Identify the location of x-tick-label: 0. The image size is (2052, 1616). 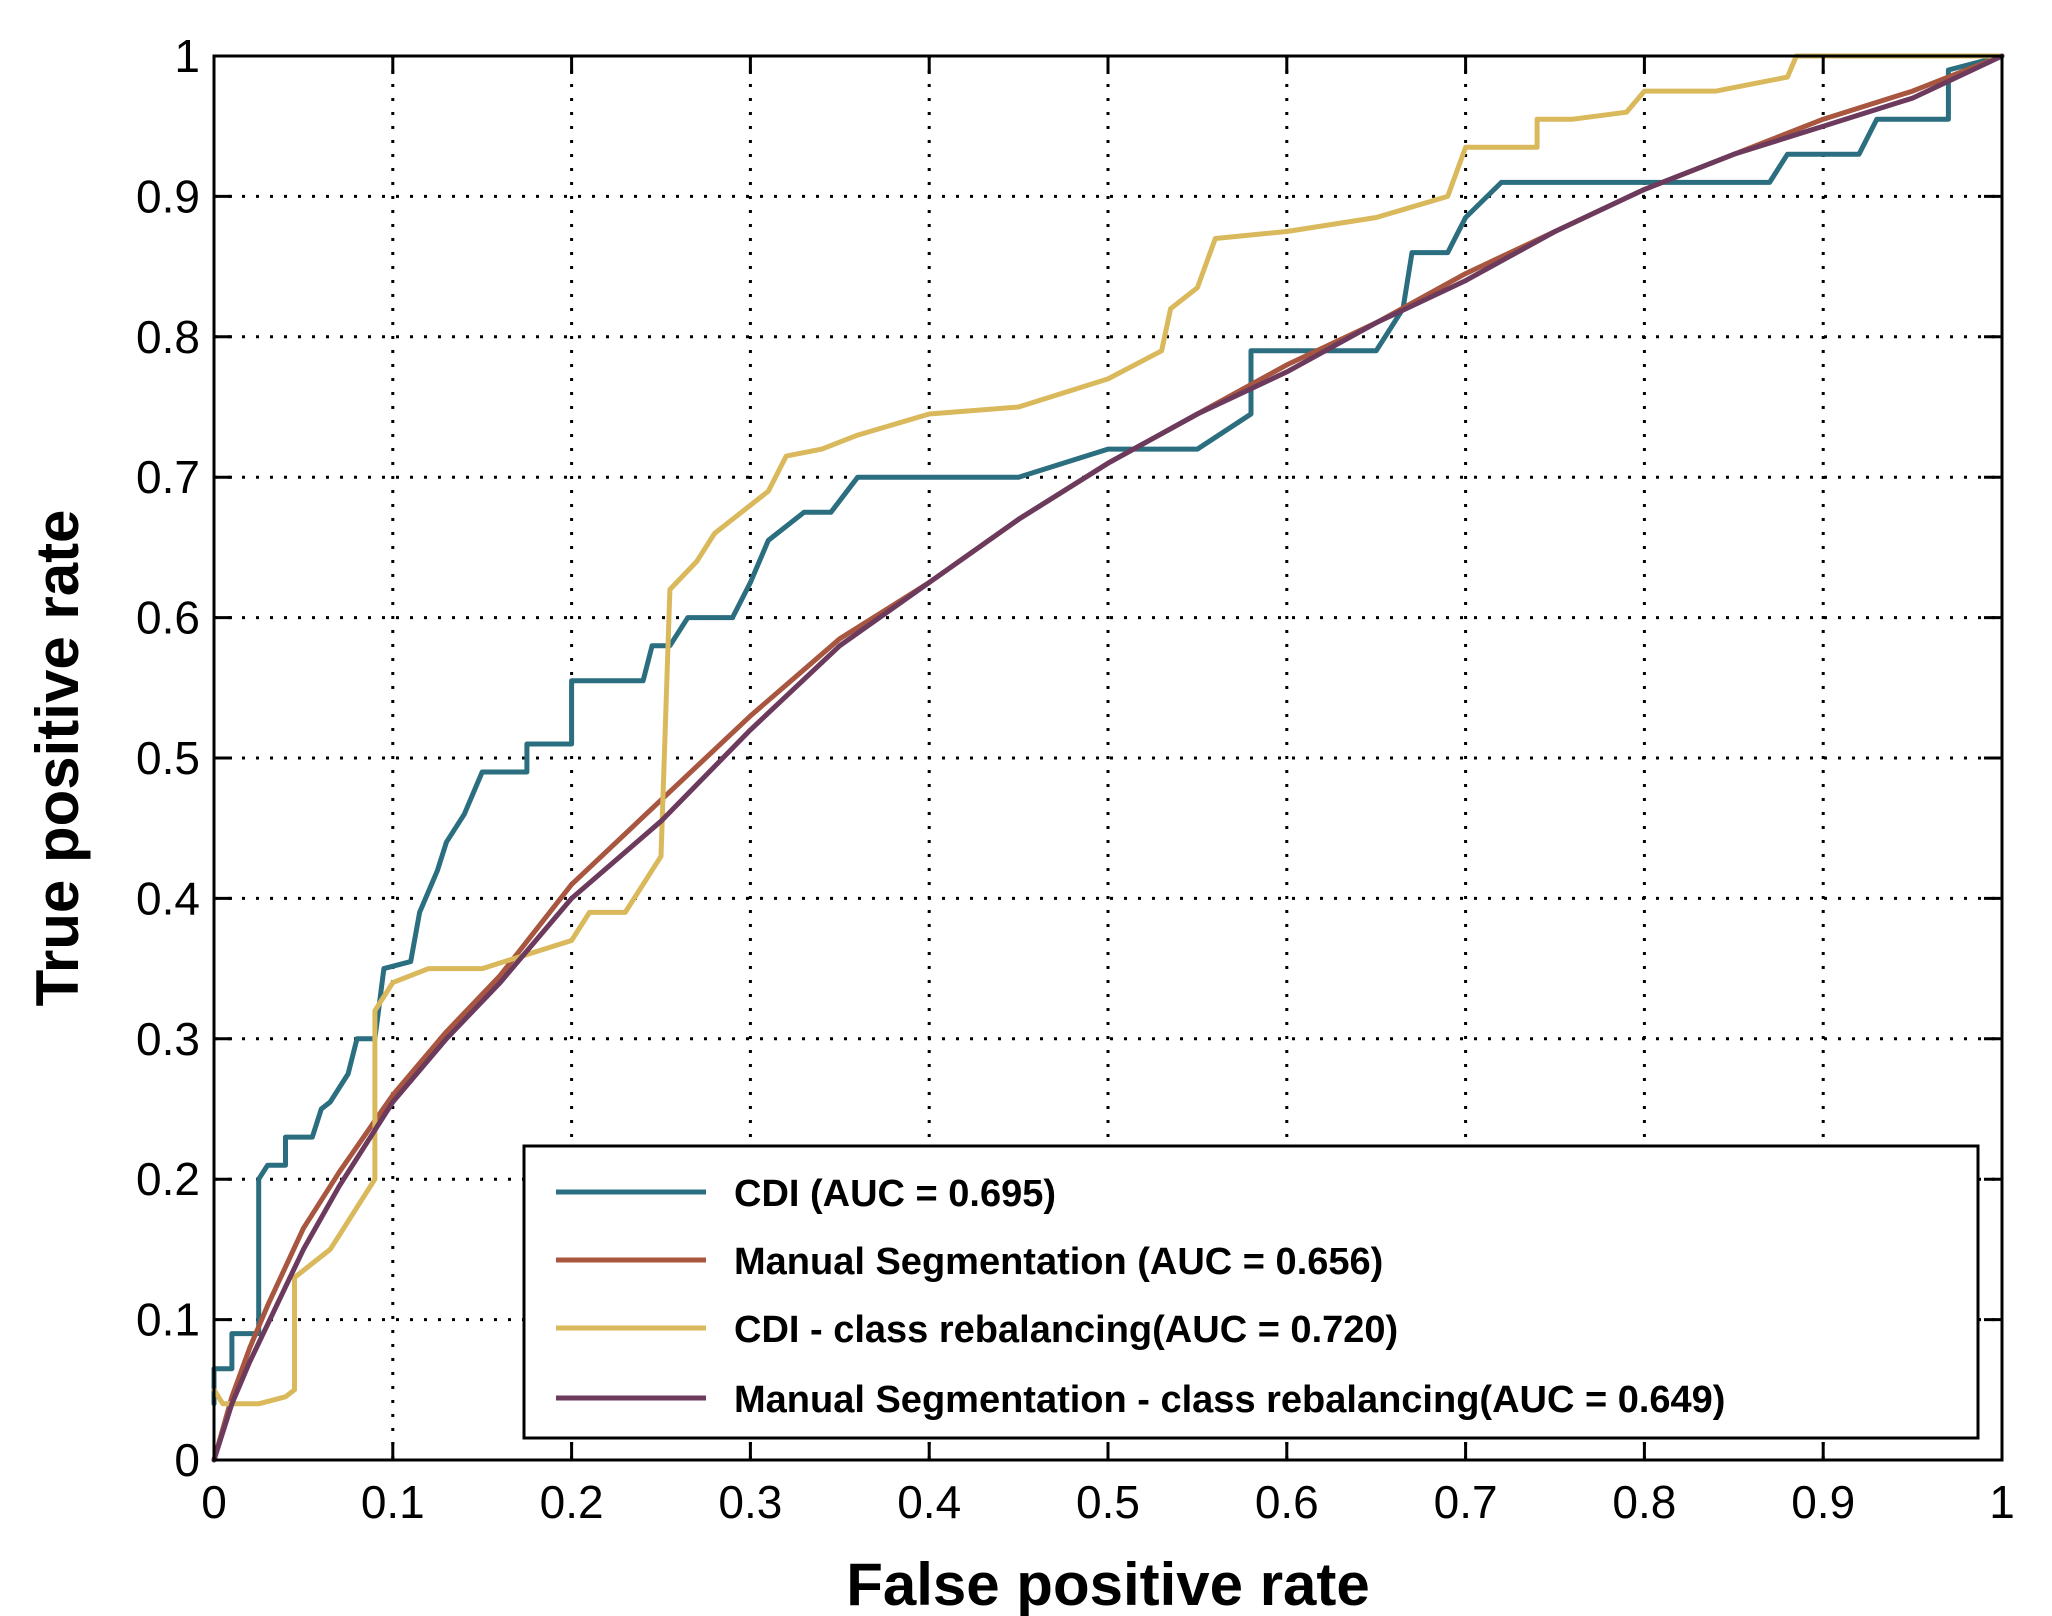
(214, 1502).